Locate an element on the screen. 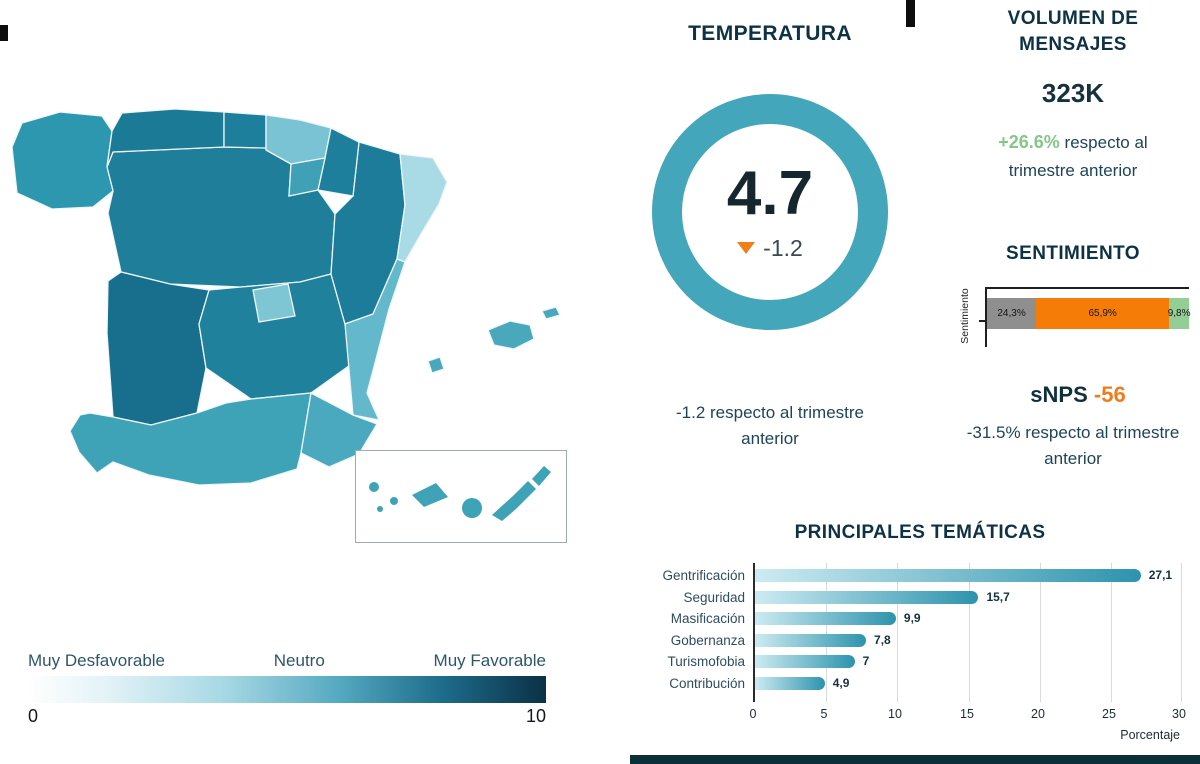  snps-label: sNPS is located at coordinates (1059, 394).